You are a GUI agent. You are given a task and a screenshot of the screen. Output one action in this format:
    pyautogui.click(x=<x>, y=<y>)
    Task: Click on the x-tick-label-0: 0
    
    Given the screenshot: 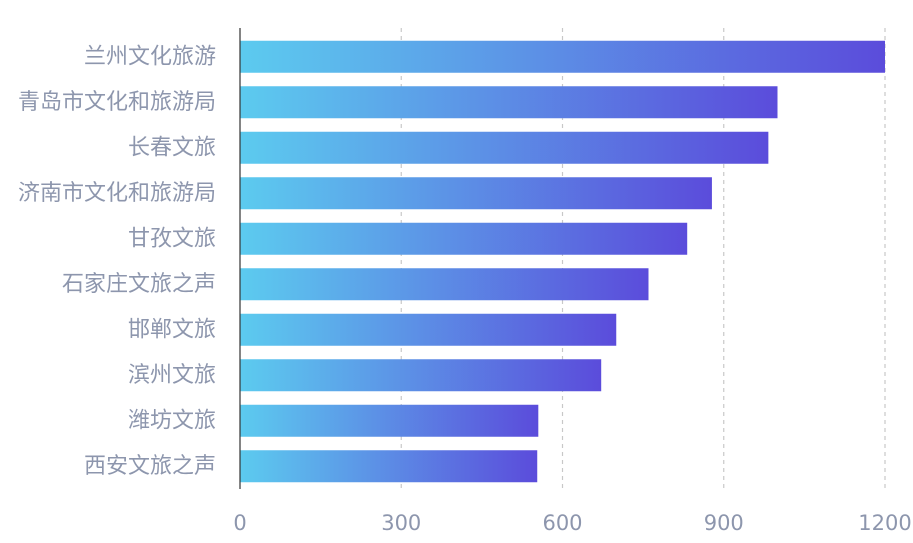 What is the action you would take?
    pyautogui.click(x=239, y=523)
    